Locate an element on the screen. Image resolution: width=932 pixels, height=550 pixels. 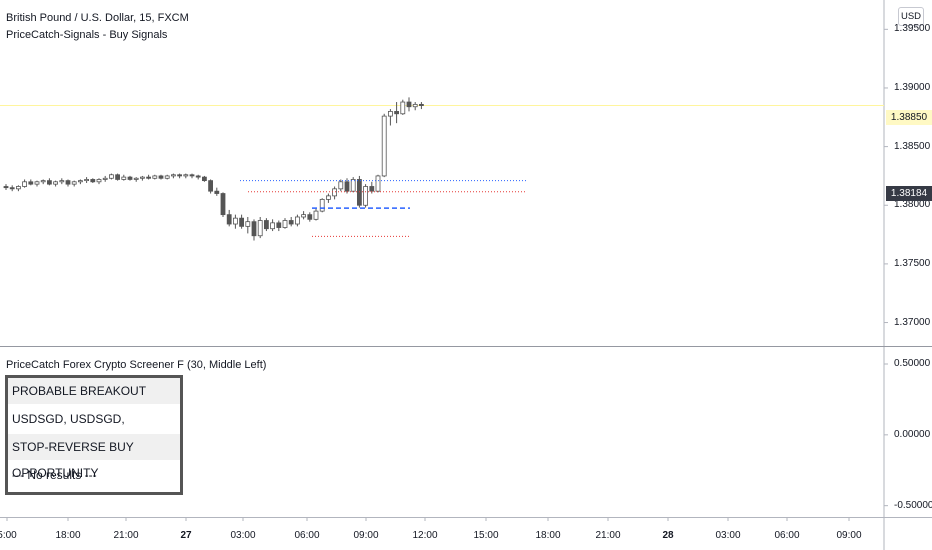
price-tick-label: 1.39000 is located at coordinates (912, 87).